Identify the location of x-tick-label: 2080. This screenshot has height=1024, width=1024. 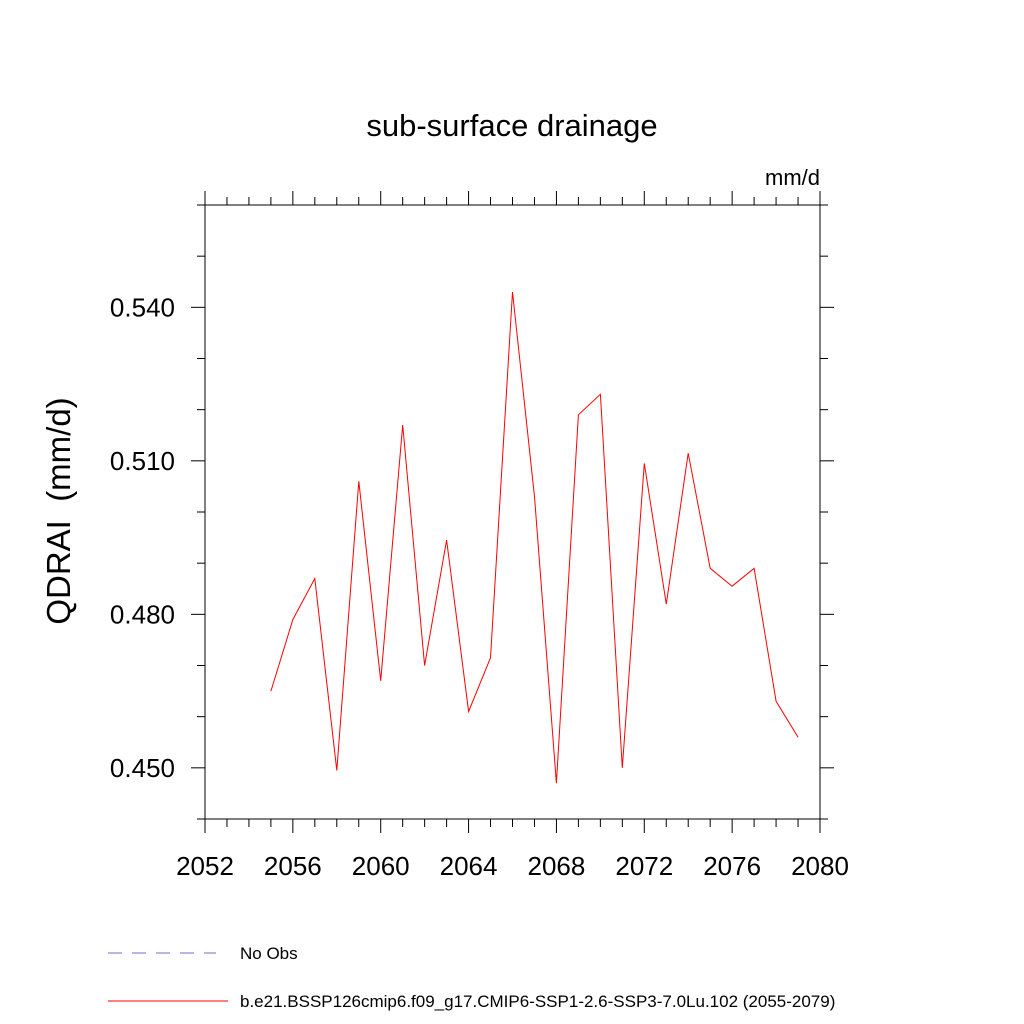
(820, 866).